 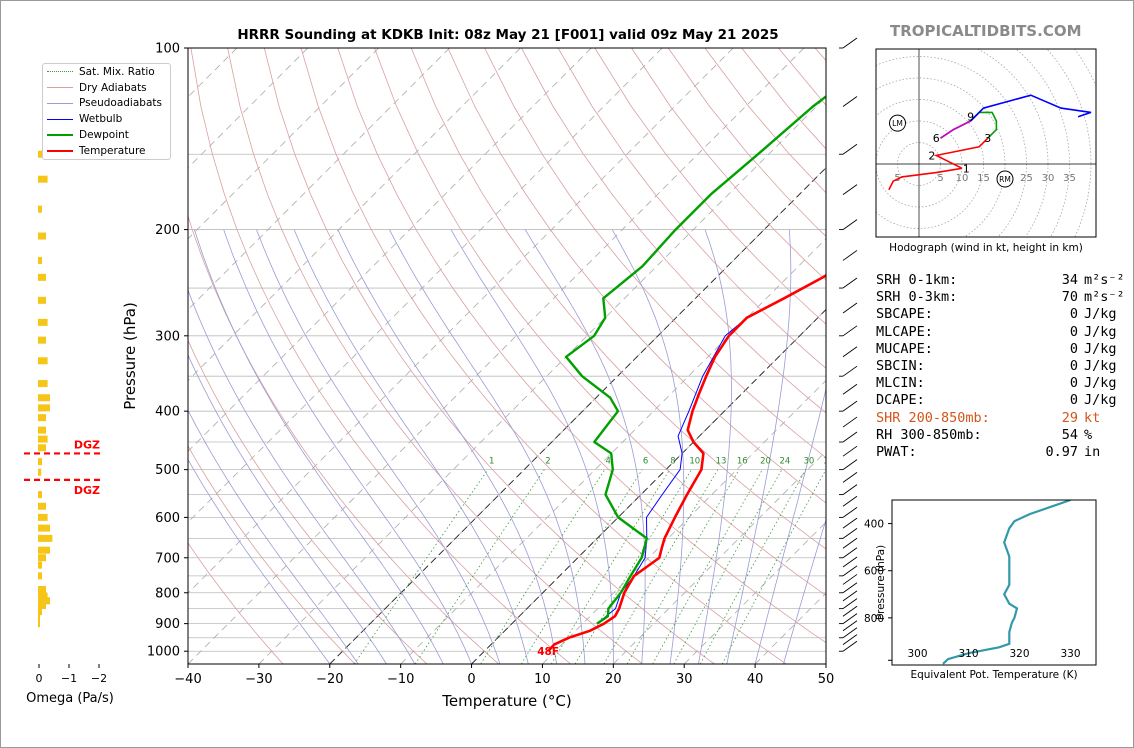 I want to click on theta-e-plot-area, so click(x=1006, y=582).